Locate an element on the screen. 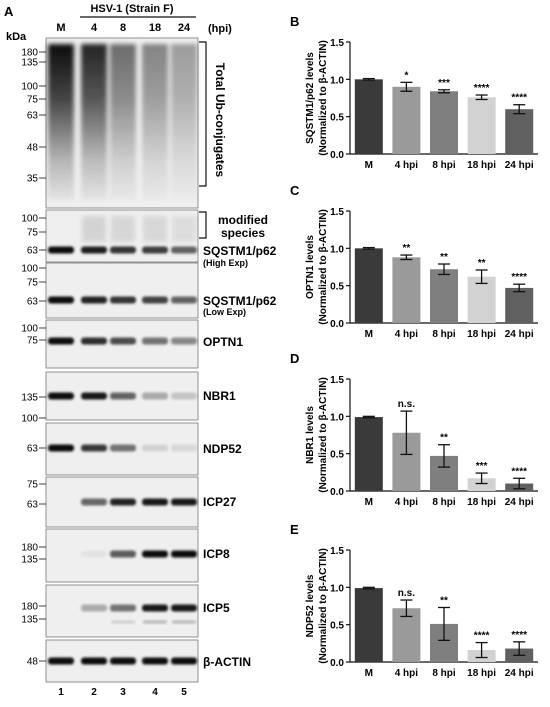  y-axis-label: NDP52 levels is located at coordinates (310, 605).